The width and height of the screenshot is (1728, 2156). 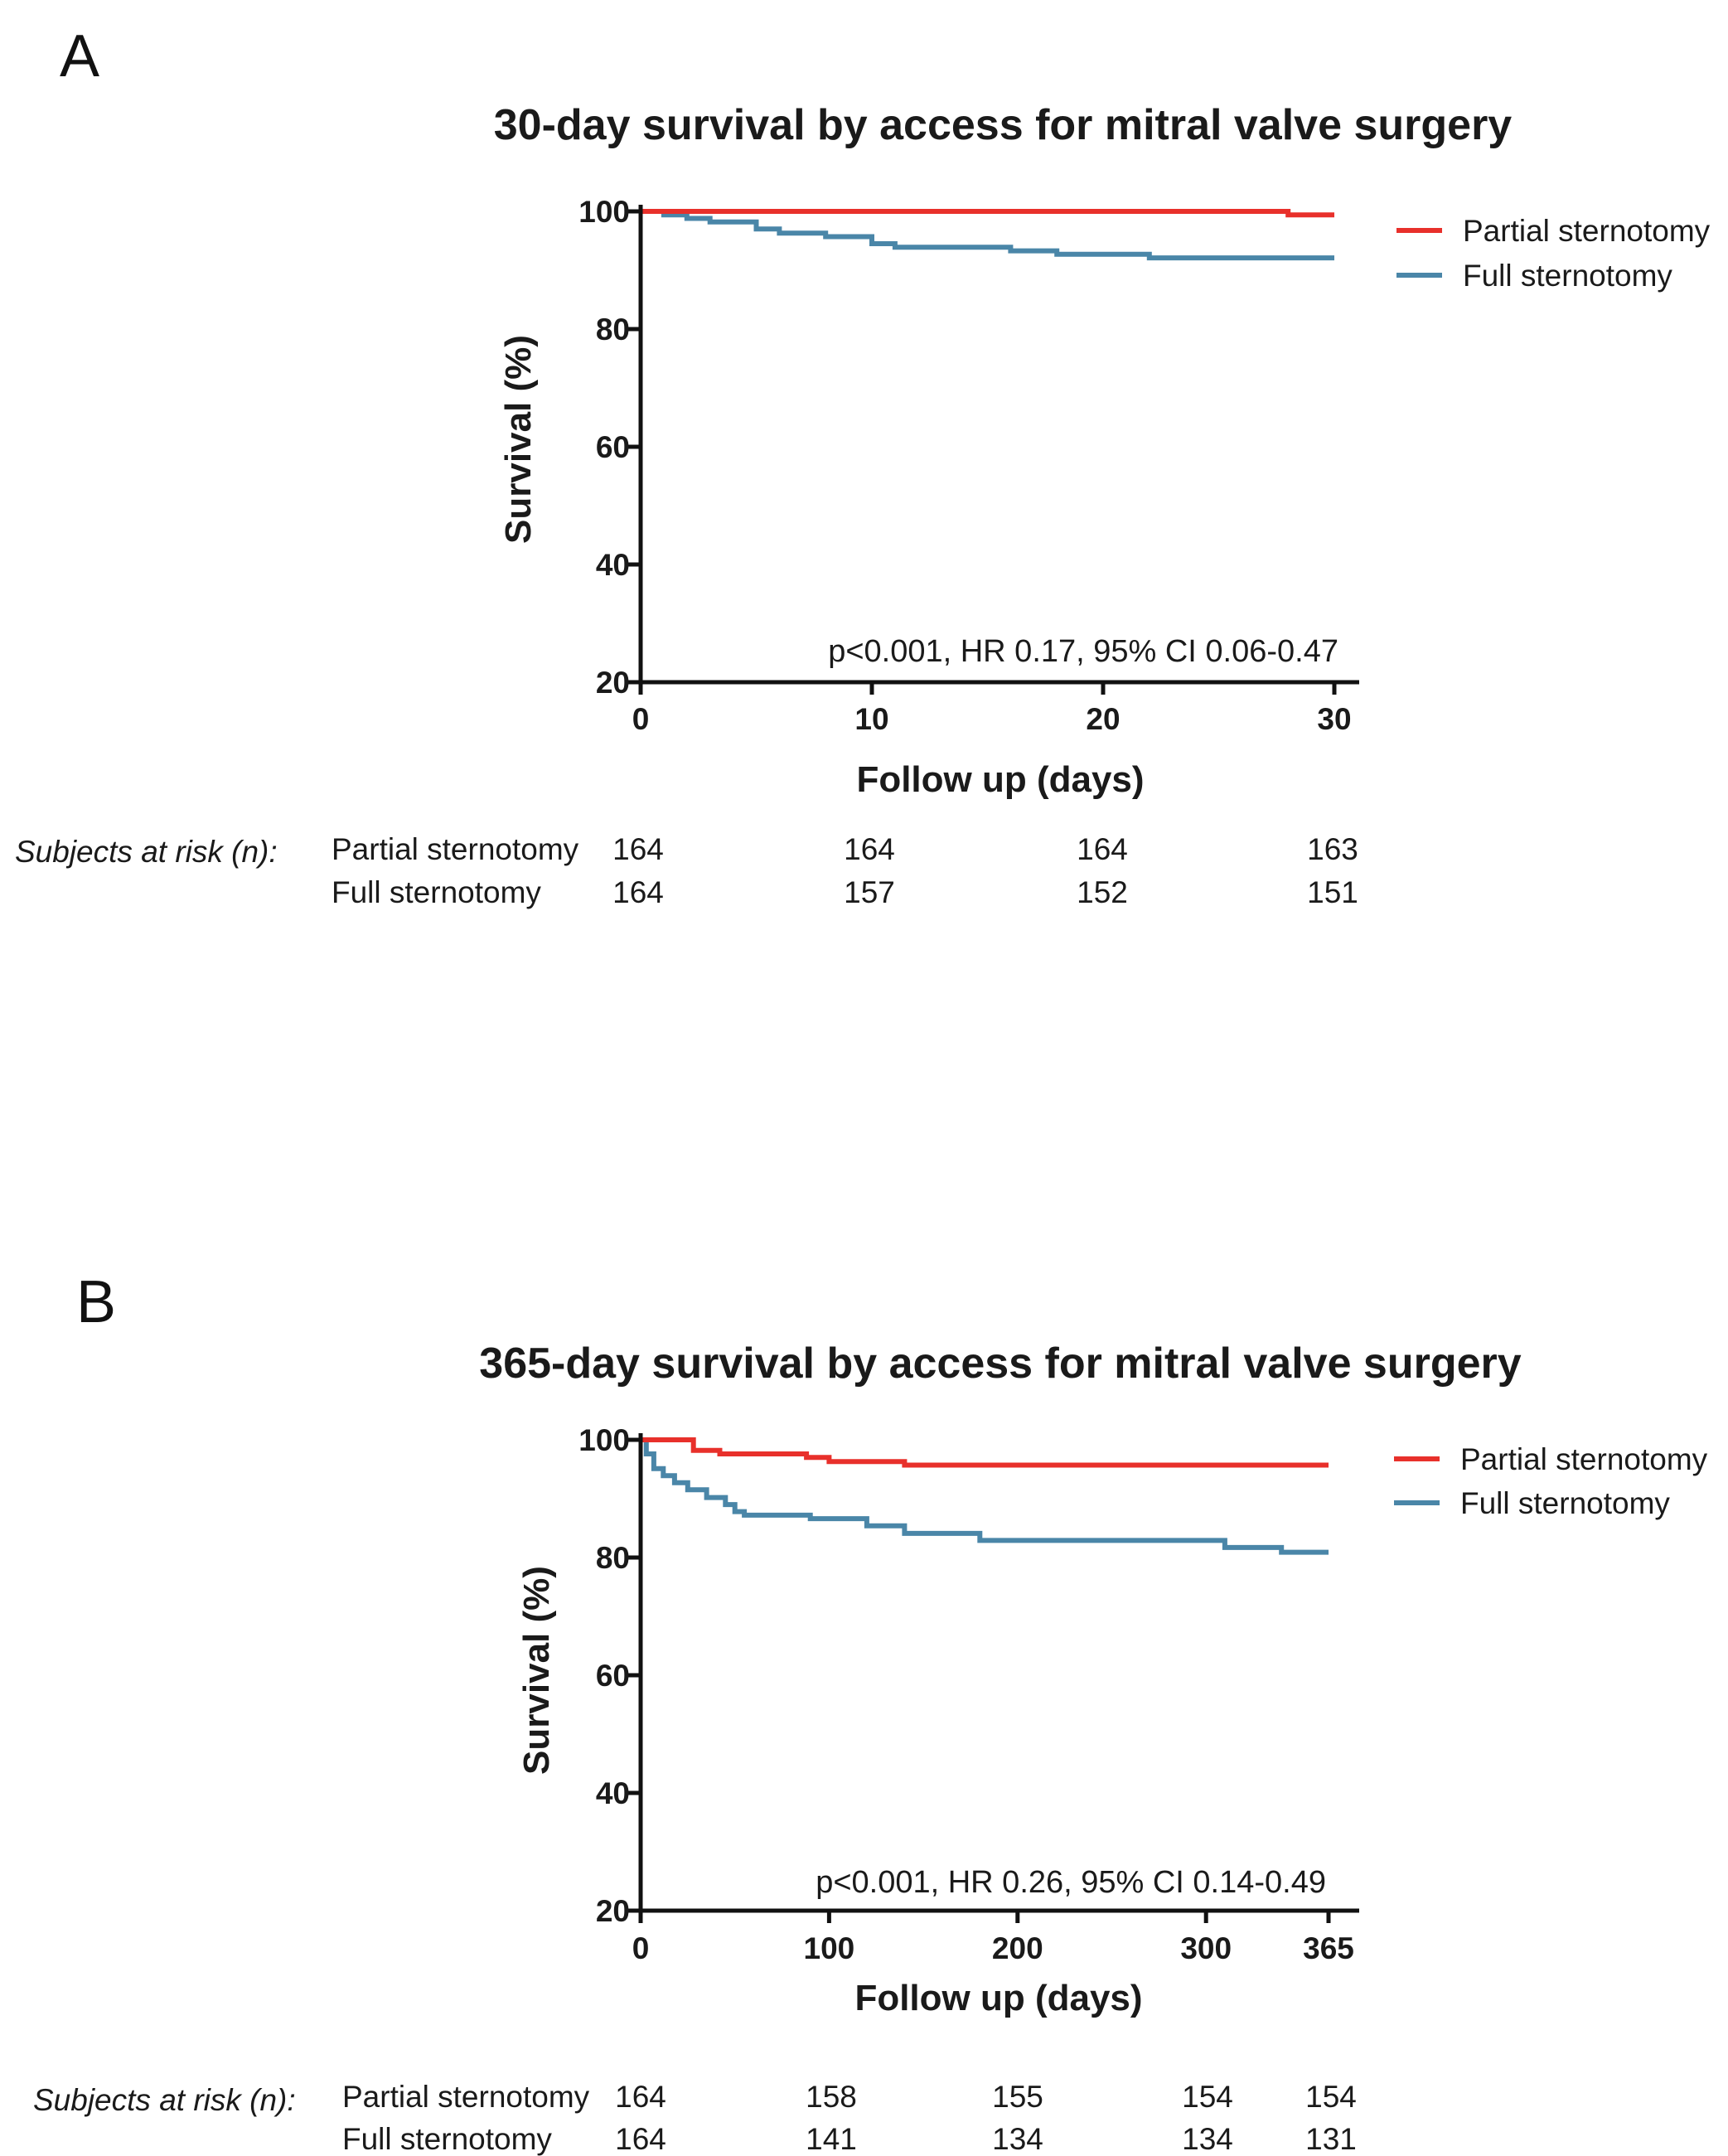 I want to click on risk-table-header-a: Subjects at risk (n):, so click(x=146, y=852).